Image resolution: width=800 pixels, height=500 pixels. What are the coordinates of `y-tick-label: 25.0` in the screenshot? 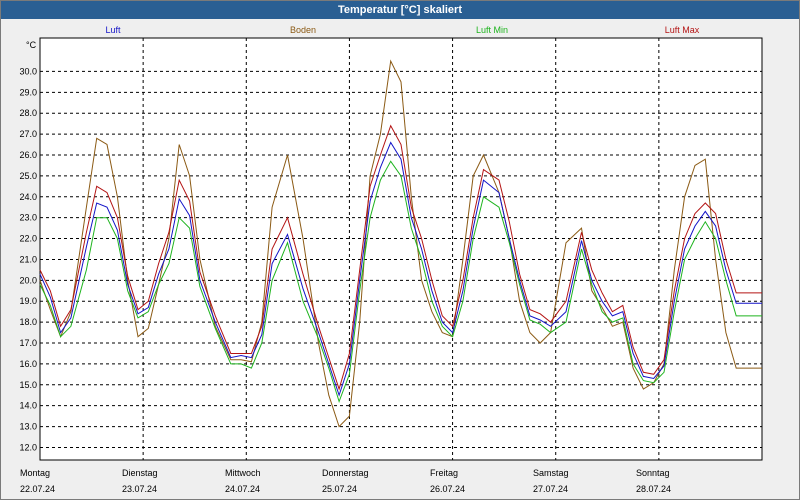 It's located at (28, 176).